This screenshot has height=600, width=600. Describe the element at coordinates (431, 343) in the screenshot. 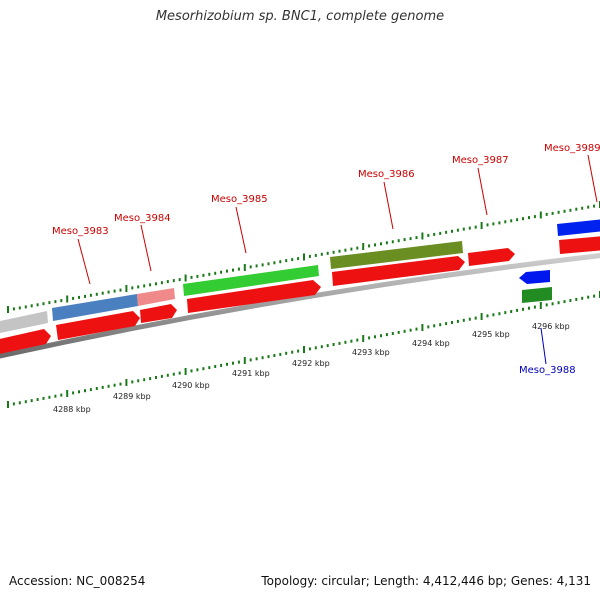

I see `scale-label: 4294 kbp` at that location.